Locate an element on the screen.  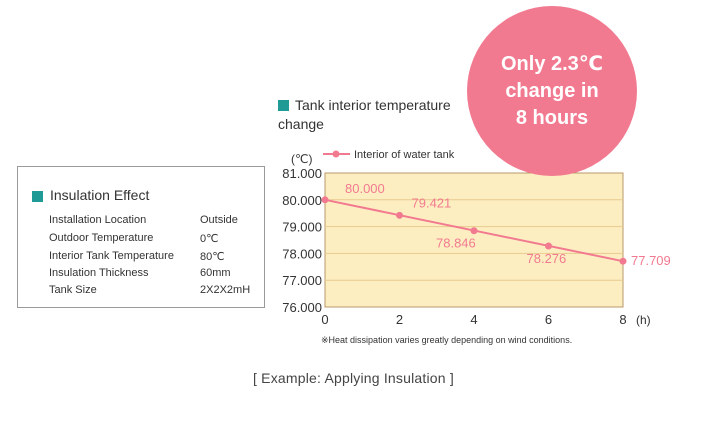
x-tick-label: 0 is located at coordinates (324, 319).